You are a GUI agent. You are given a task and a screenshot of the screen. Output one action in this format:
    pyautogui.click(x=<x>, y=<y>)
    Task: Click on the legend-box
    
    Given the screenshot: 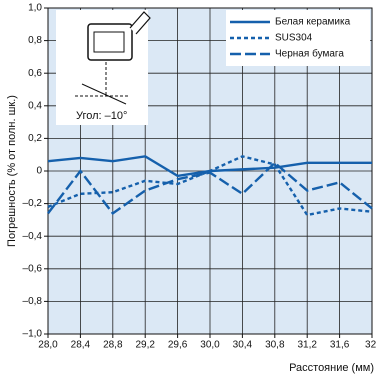 What is the action you would take?
    pyautogui.click(x=298, y=38)
    